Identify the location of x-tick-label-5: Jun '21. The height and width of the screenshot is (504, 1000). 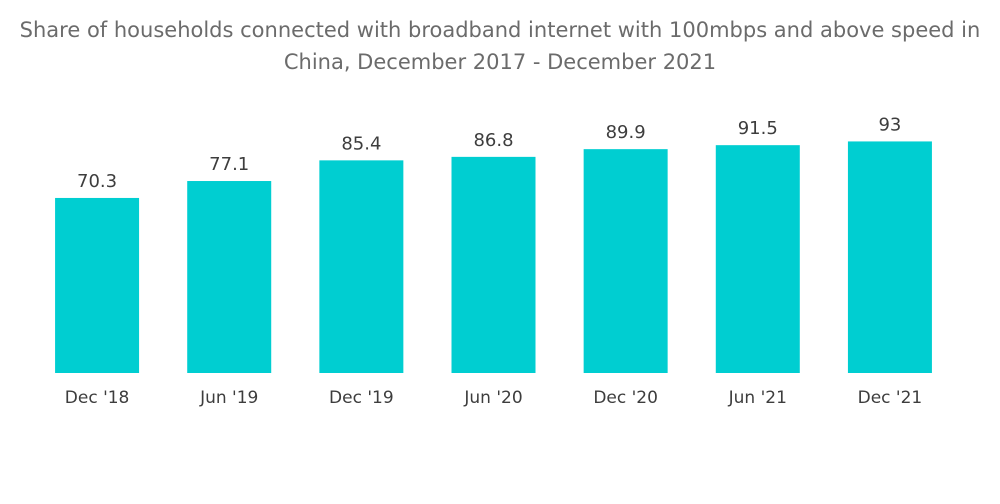
(757, 398).